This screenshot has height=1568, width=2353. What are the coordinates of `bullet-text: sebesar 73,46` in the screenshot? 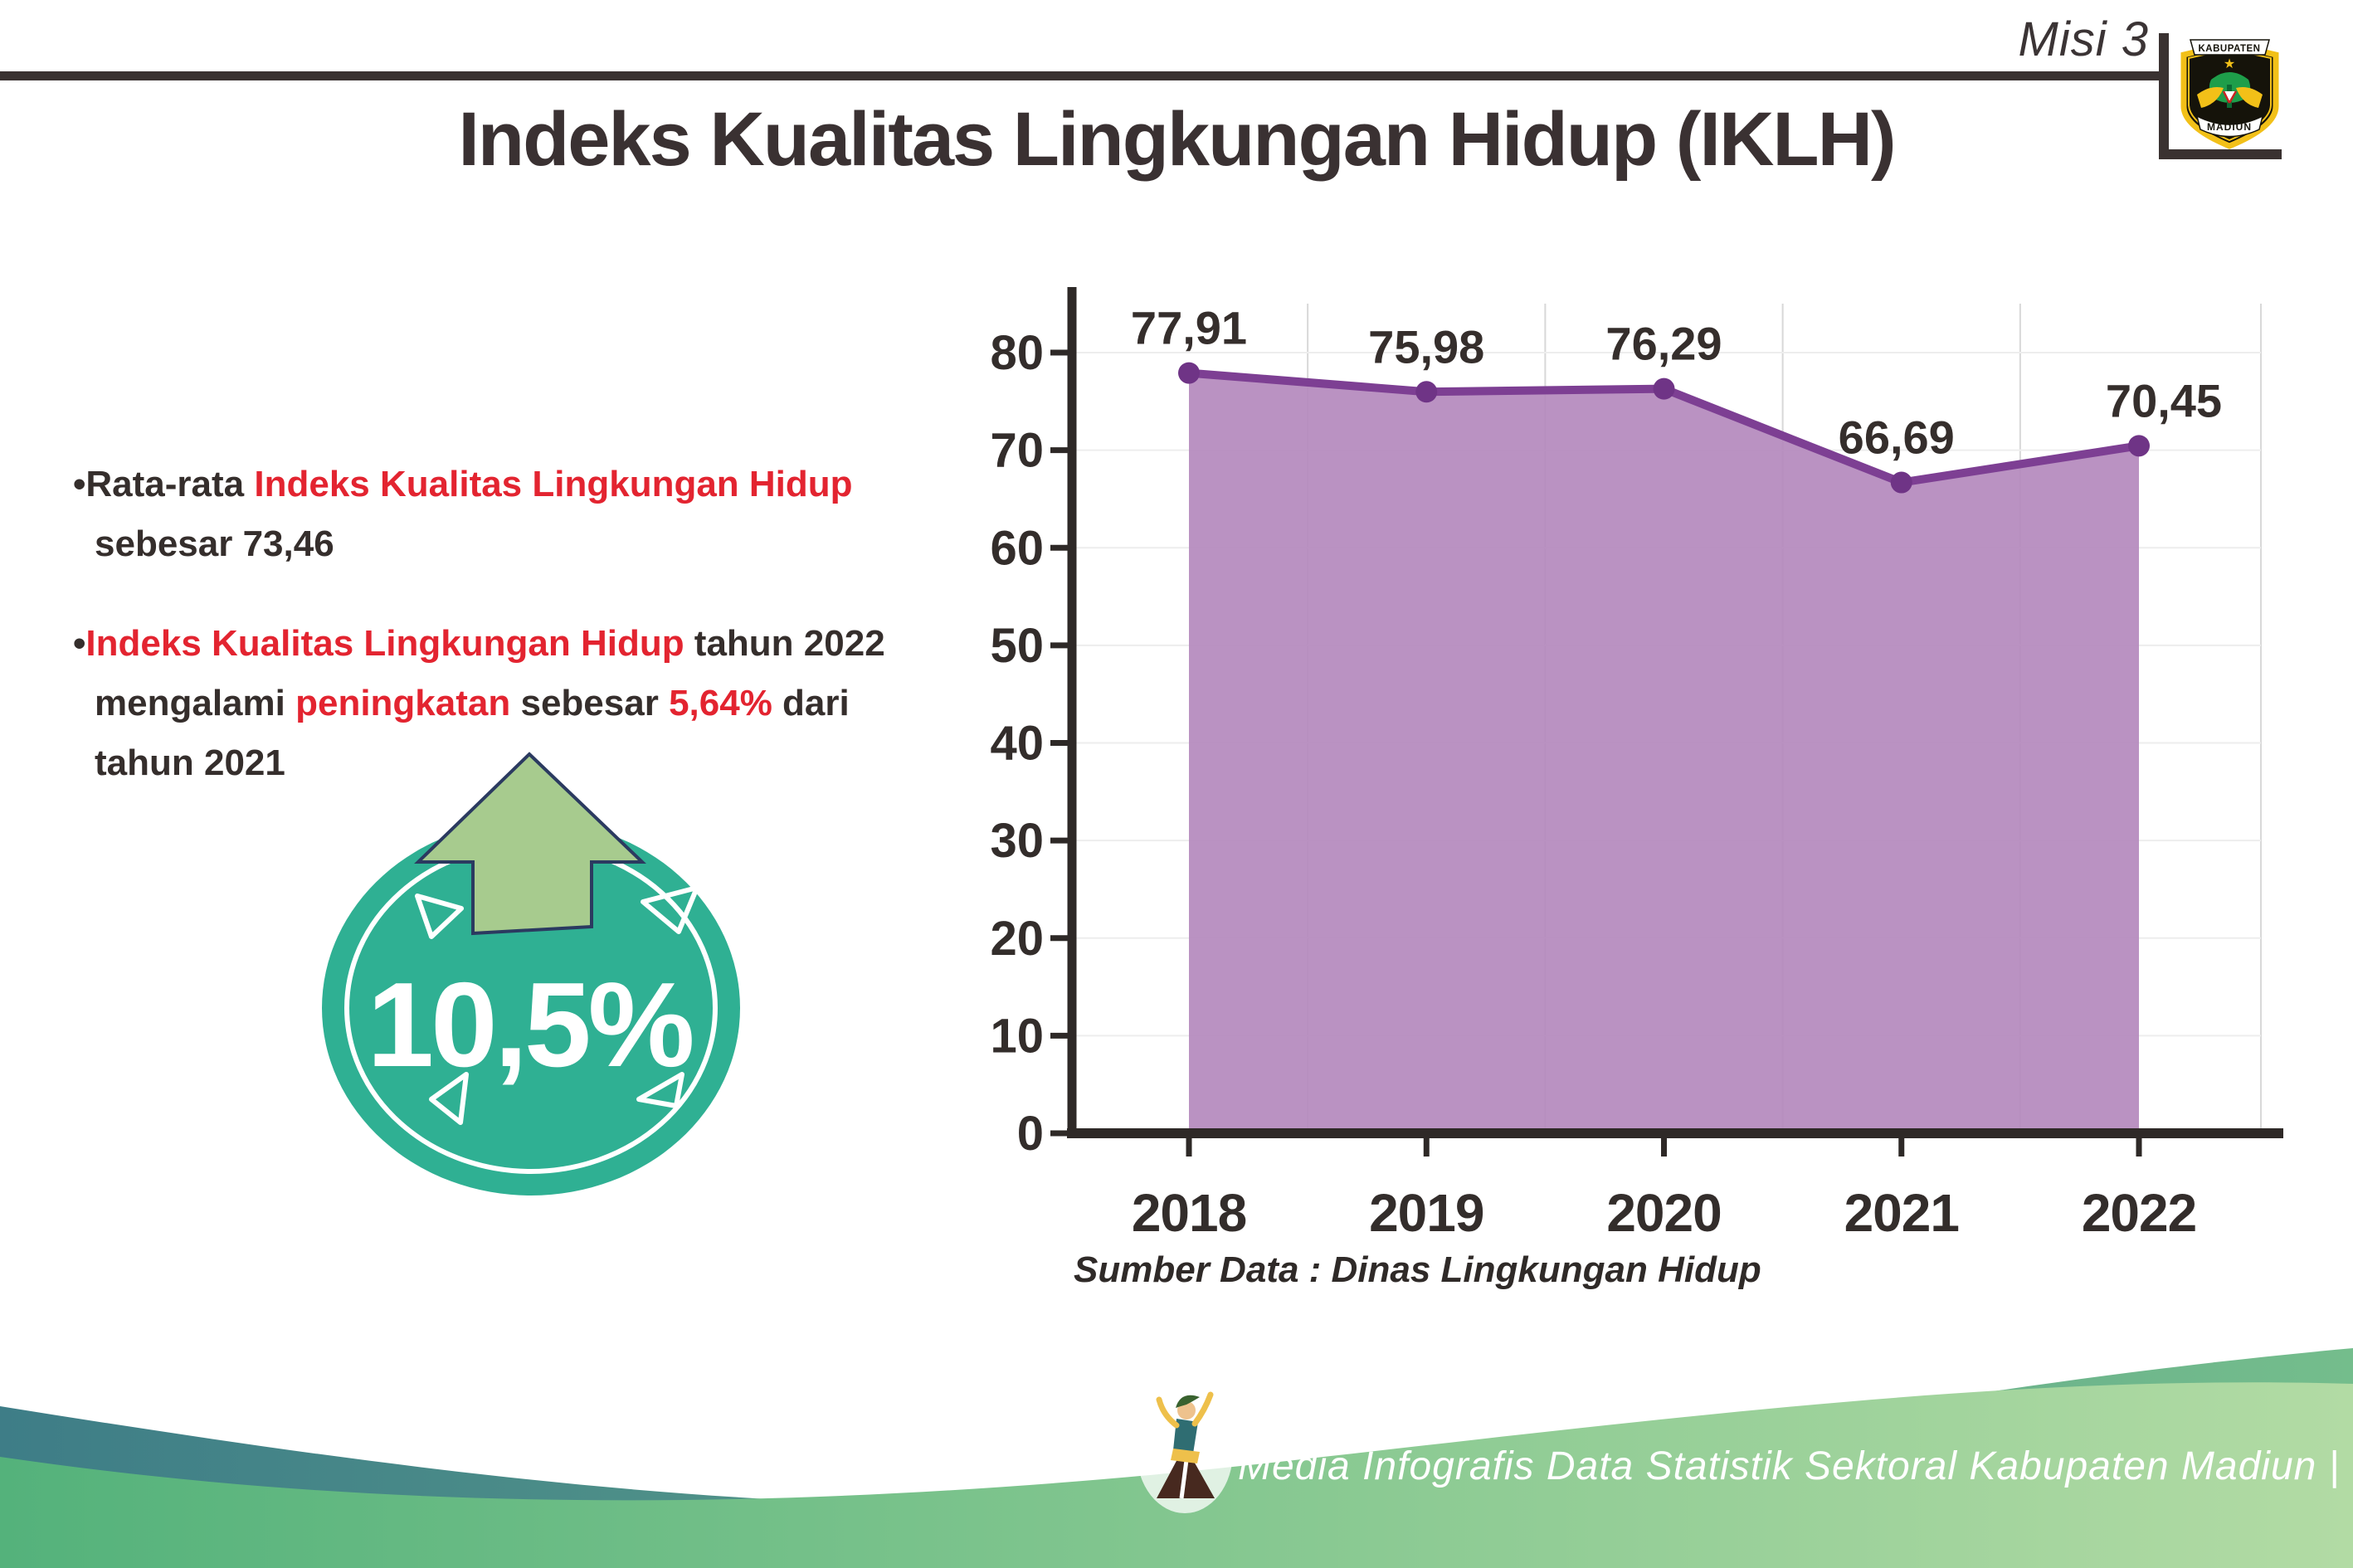 It's located at (214, 543).